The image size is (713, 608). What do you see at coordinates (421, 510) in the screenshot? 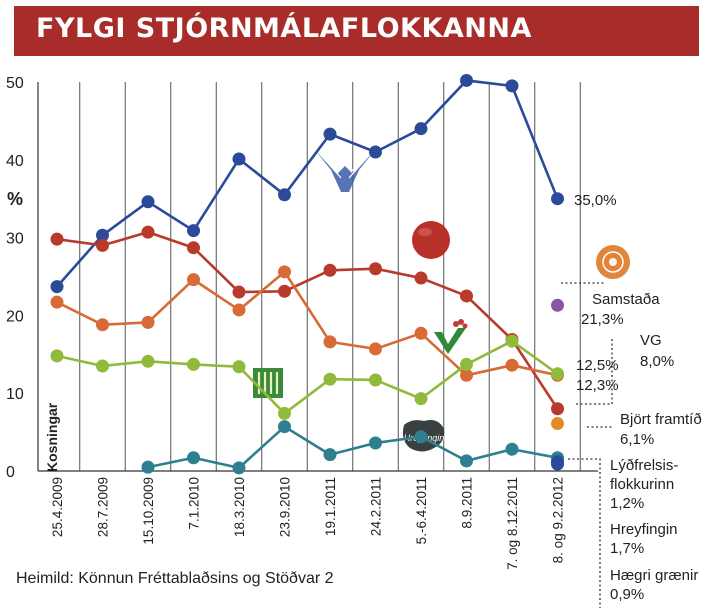
I see `x-tick-label: 5.-6.4.2011` at bounding box center [421, 510].